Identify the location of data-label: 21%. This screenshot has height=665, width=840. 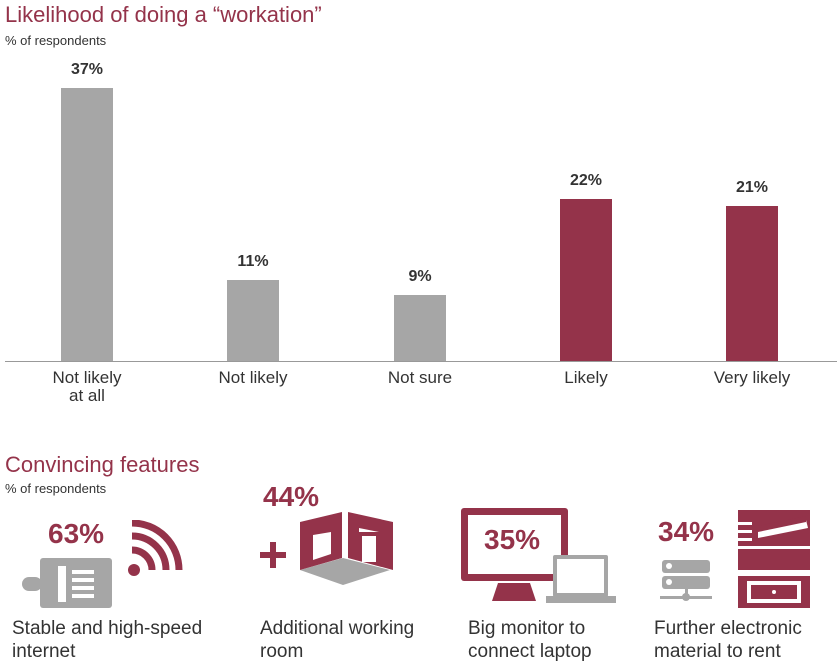
(752, 188).